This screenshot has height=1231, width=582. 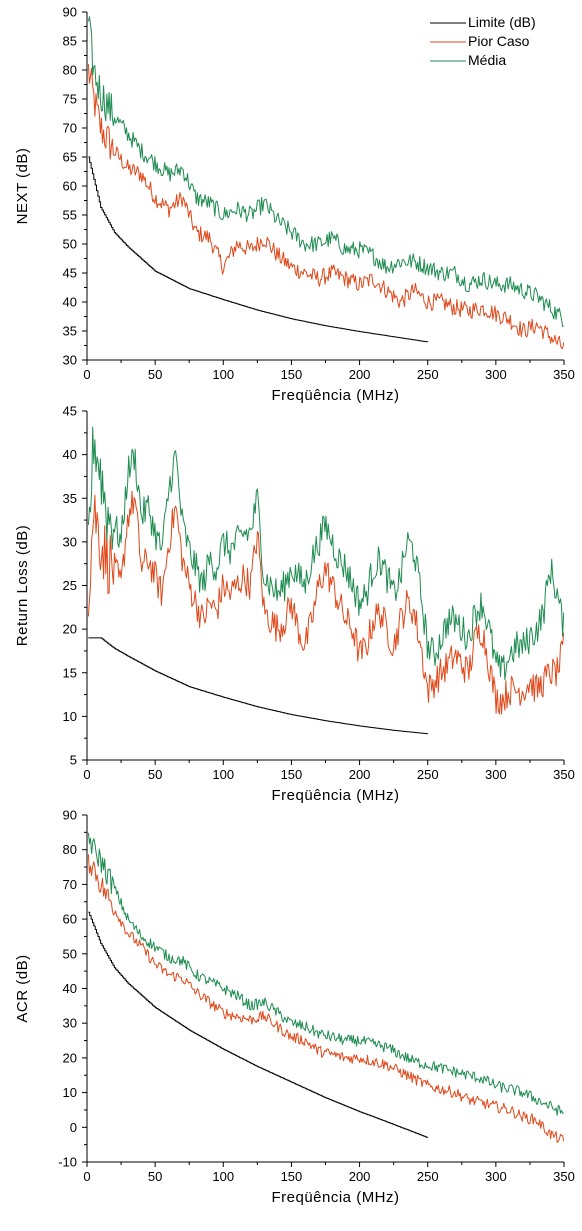 What do you see at coordinates (22, 988) in the screenshot?
I see `y-axis-label: ACR (dB)` at bounding box center [22, 988].